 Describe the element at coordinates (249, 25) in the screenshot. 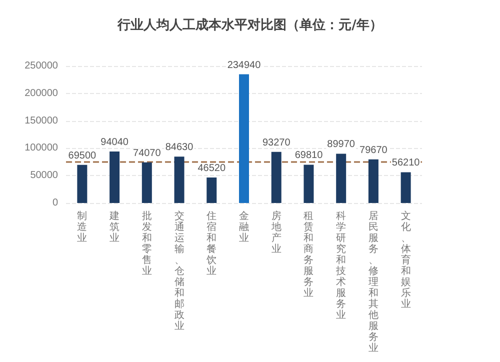

I see `chart-title: 行业人均人工成本水平对比图（单位：元/年）` at that location.